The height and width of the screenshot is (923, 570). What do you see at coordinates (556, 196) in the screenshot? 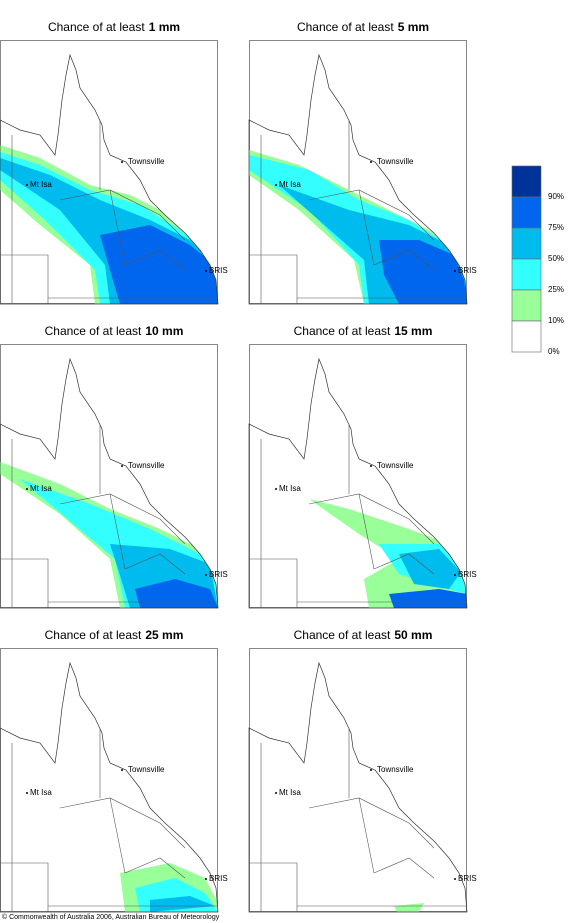
I see `legend-label: 90%` at bounding box center [556, 196].